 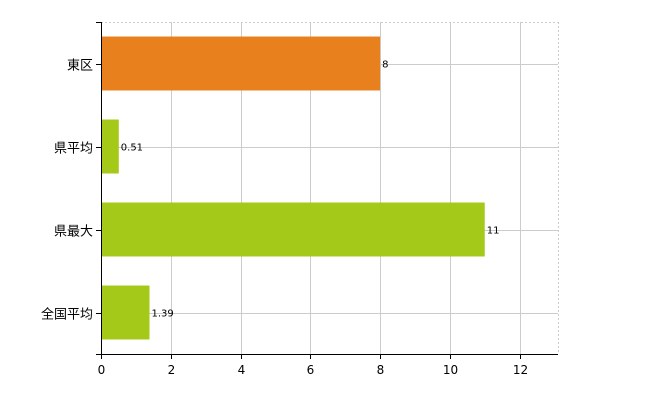 What do you see at coordinates (311, 370) in the screenshot?
I see `x-tick-label: 6` at bounding box center [311, 370].